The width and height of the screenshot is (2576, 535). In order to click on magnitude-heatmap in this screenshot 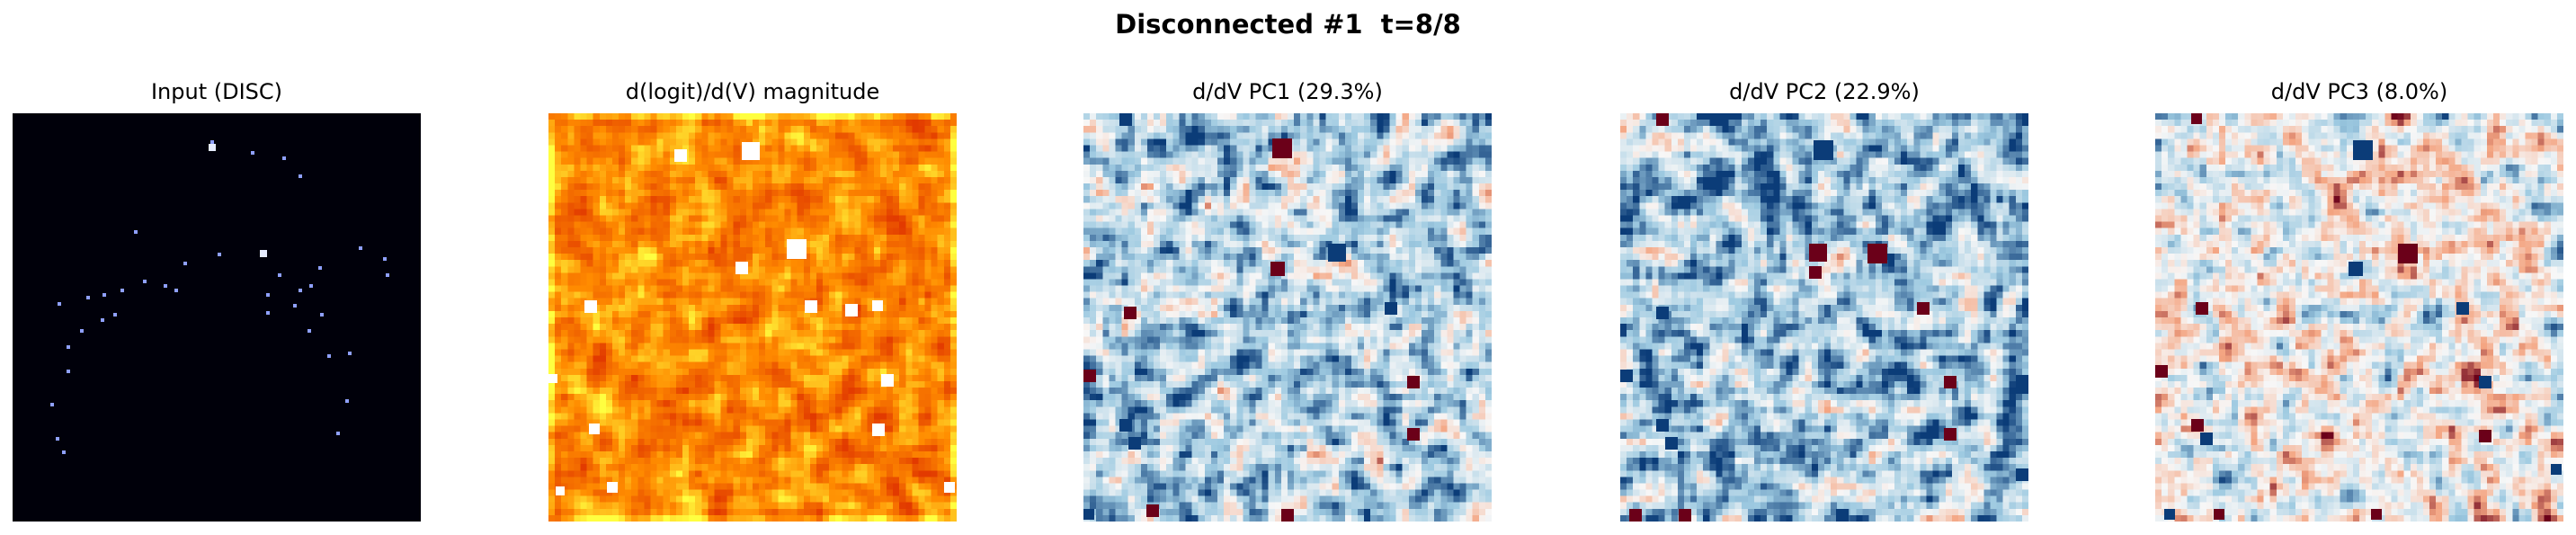, I will do `click(752, 318)`.